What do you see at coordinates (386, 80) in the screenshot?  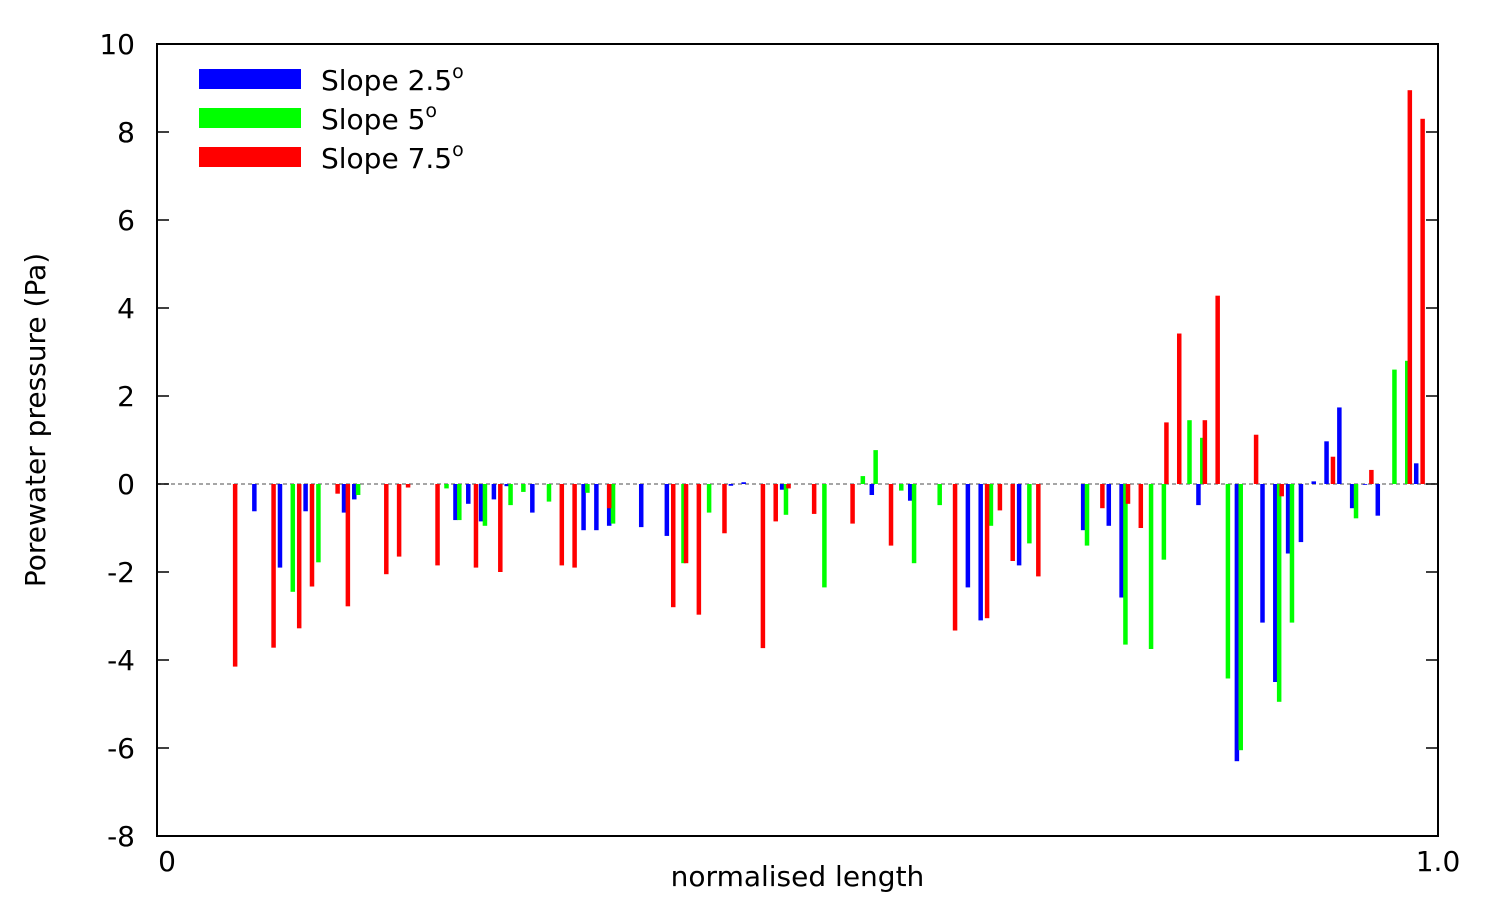 I see `legend-label-base: Slope 2.5` at bounding box center [386, 80].